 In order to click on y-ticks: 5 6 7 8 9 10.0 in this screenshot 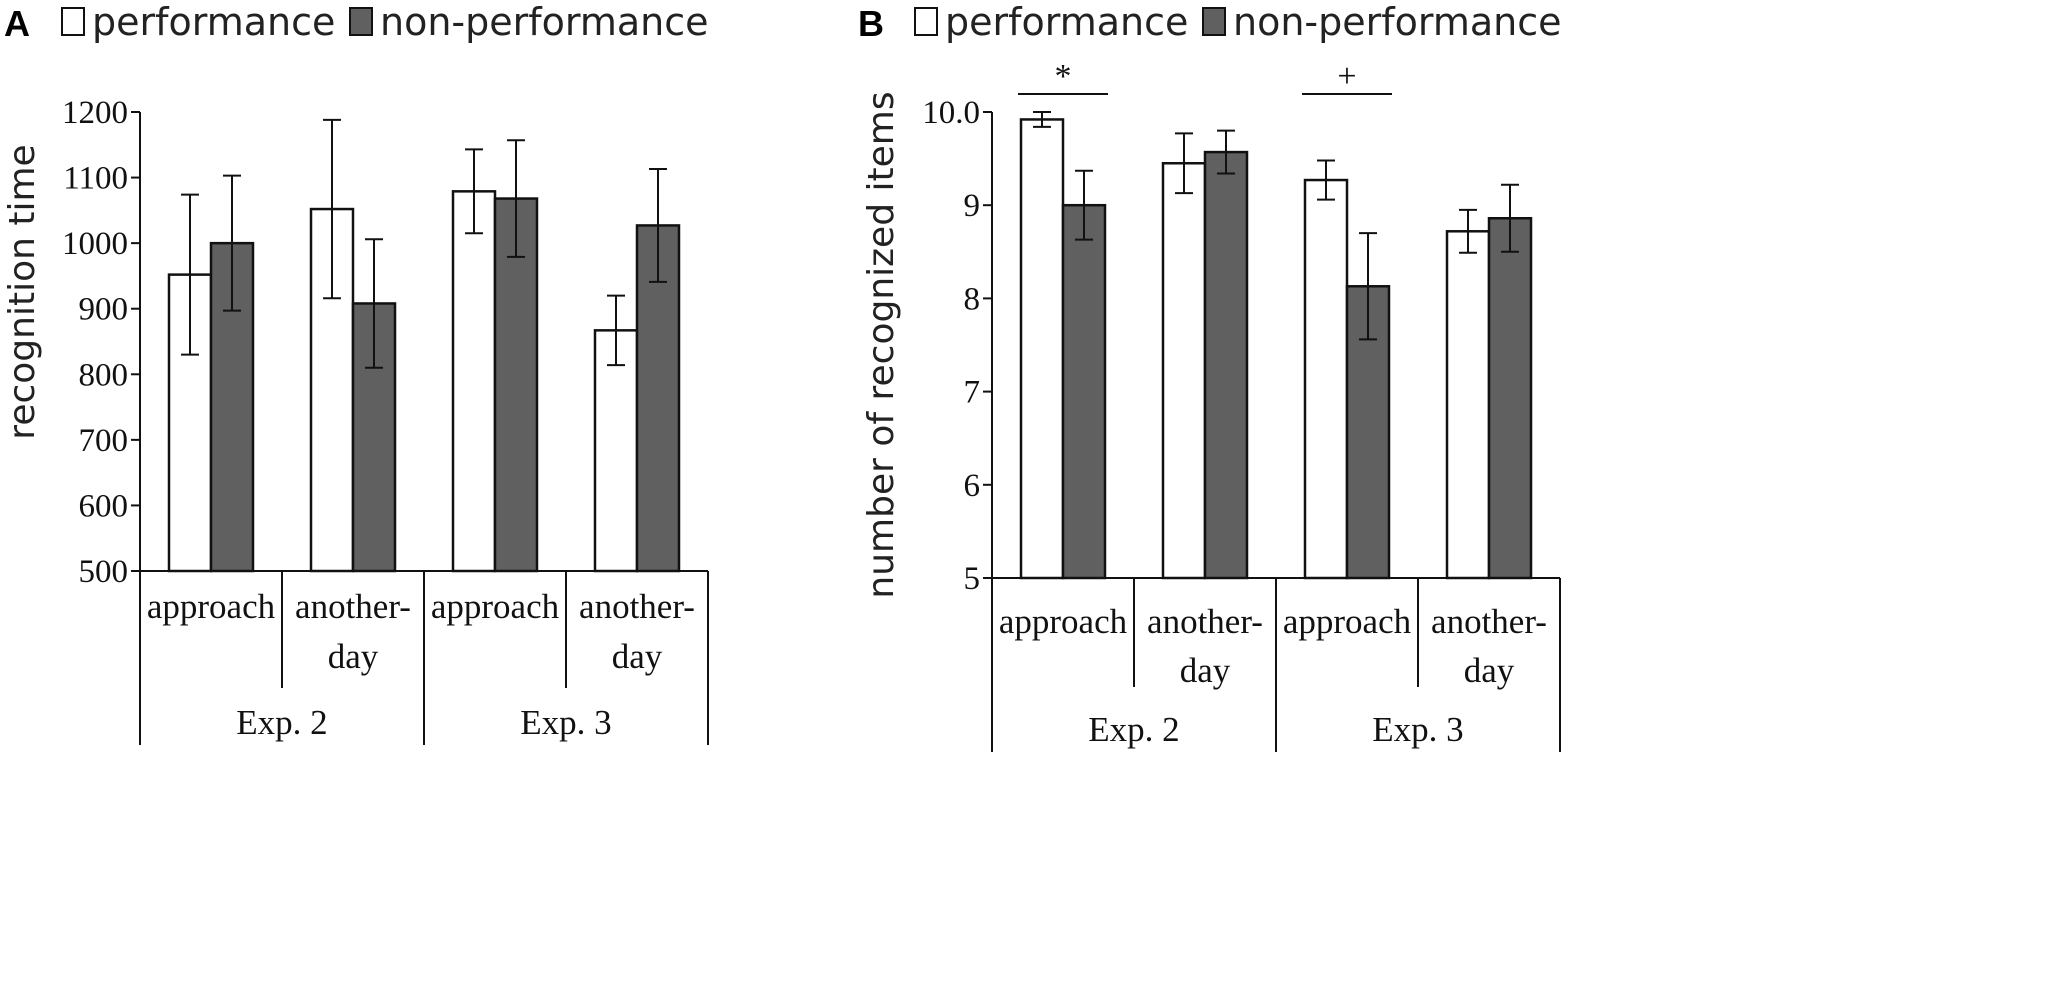, I will do `click(957, 346)`.